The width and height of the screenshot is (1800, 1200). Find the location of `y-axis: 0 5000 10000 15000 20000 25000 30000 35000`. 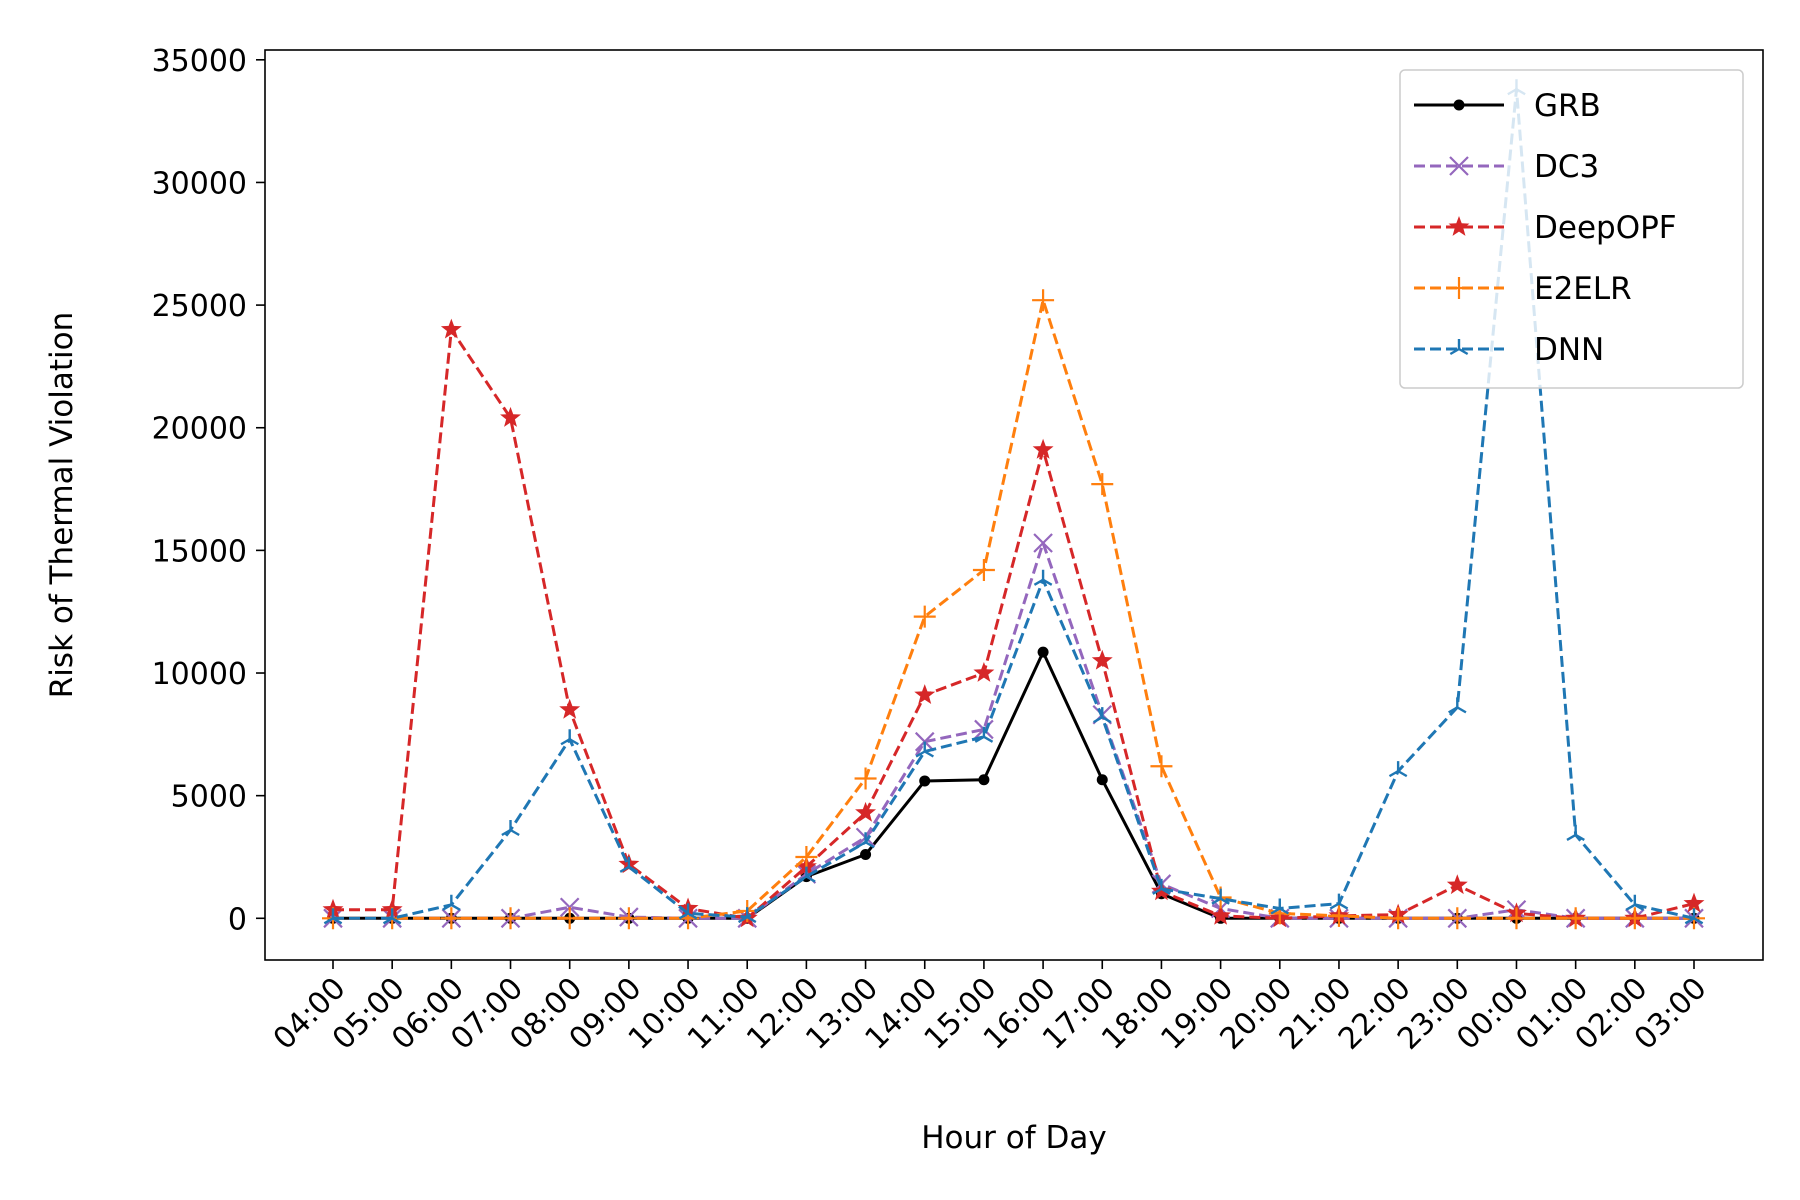

y-axis: 0 5000 10000 15000 20000 25000 30000 35000 is located at coordinates (208, 490).